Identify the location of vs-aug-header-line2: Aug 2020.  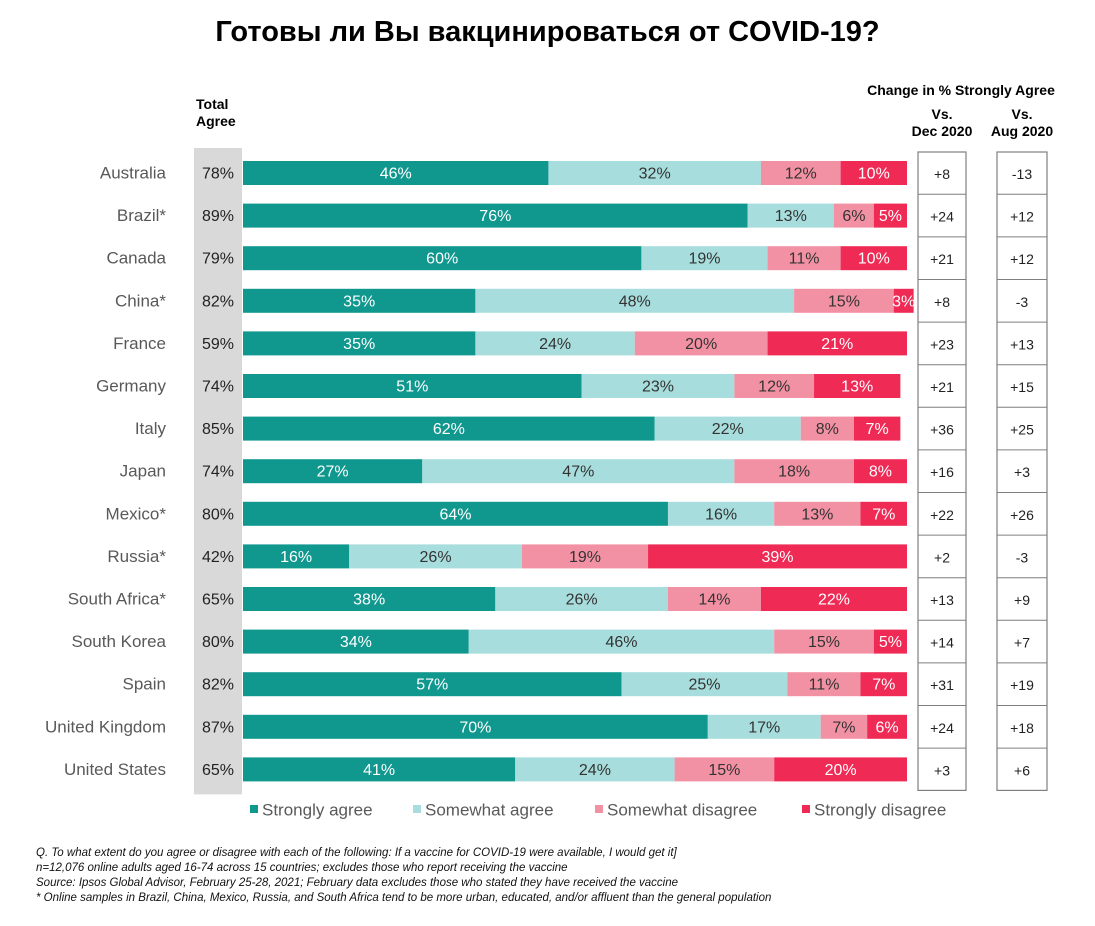
(1022, 131).